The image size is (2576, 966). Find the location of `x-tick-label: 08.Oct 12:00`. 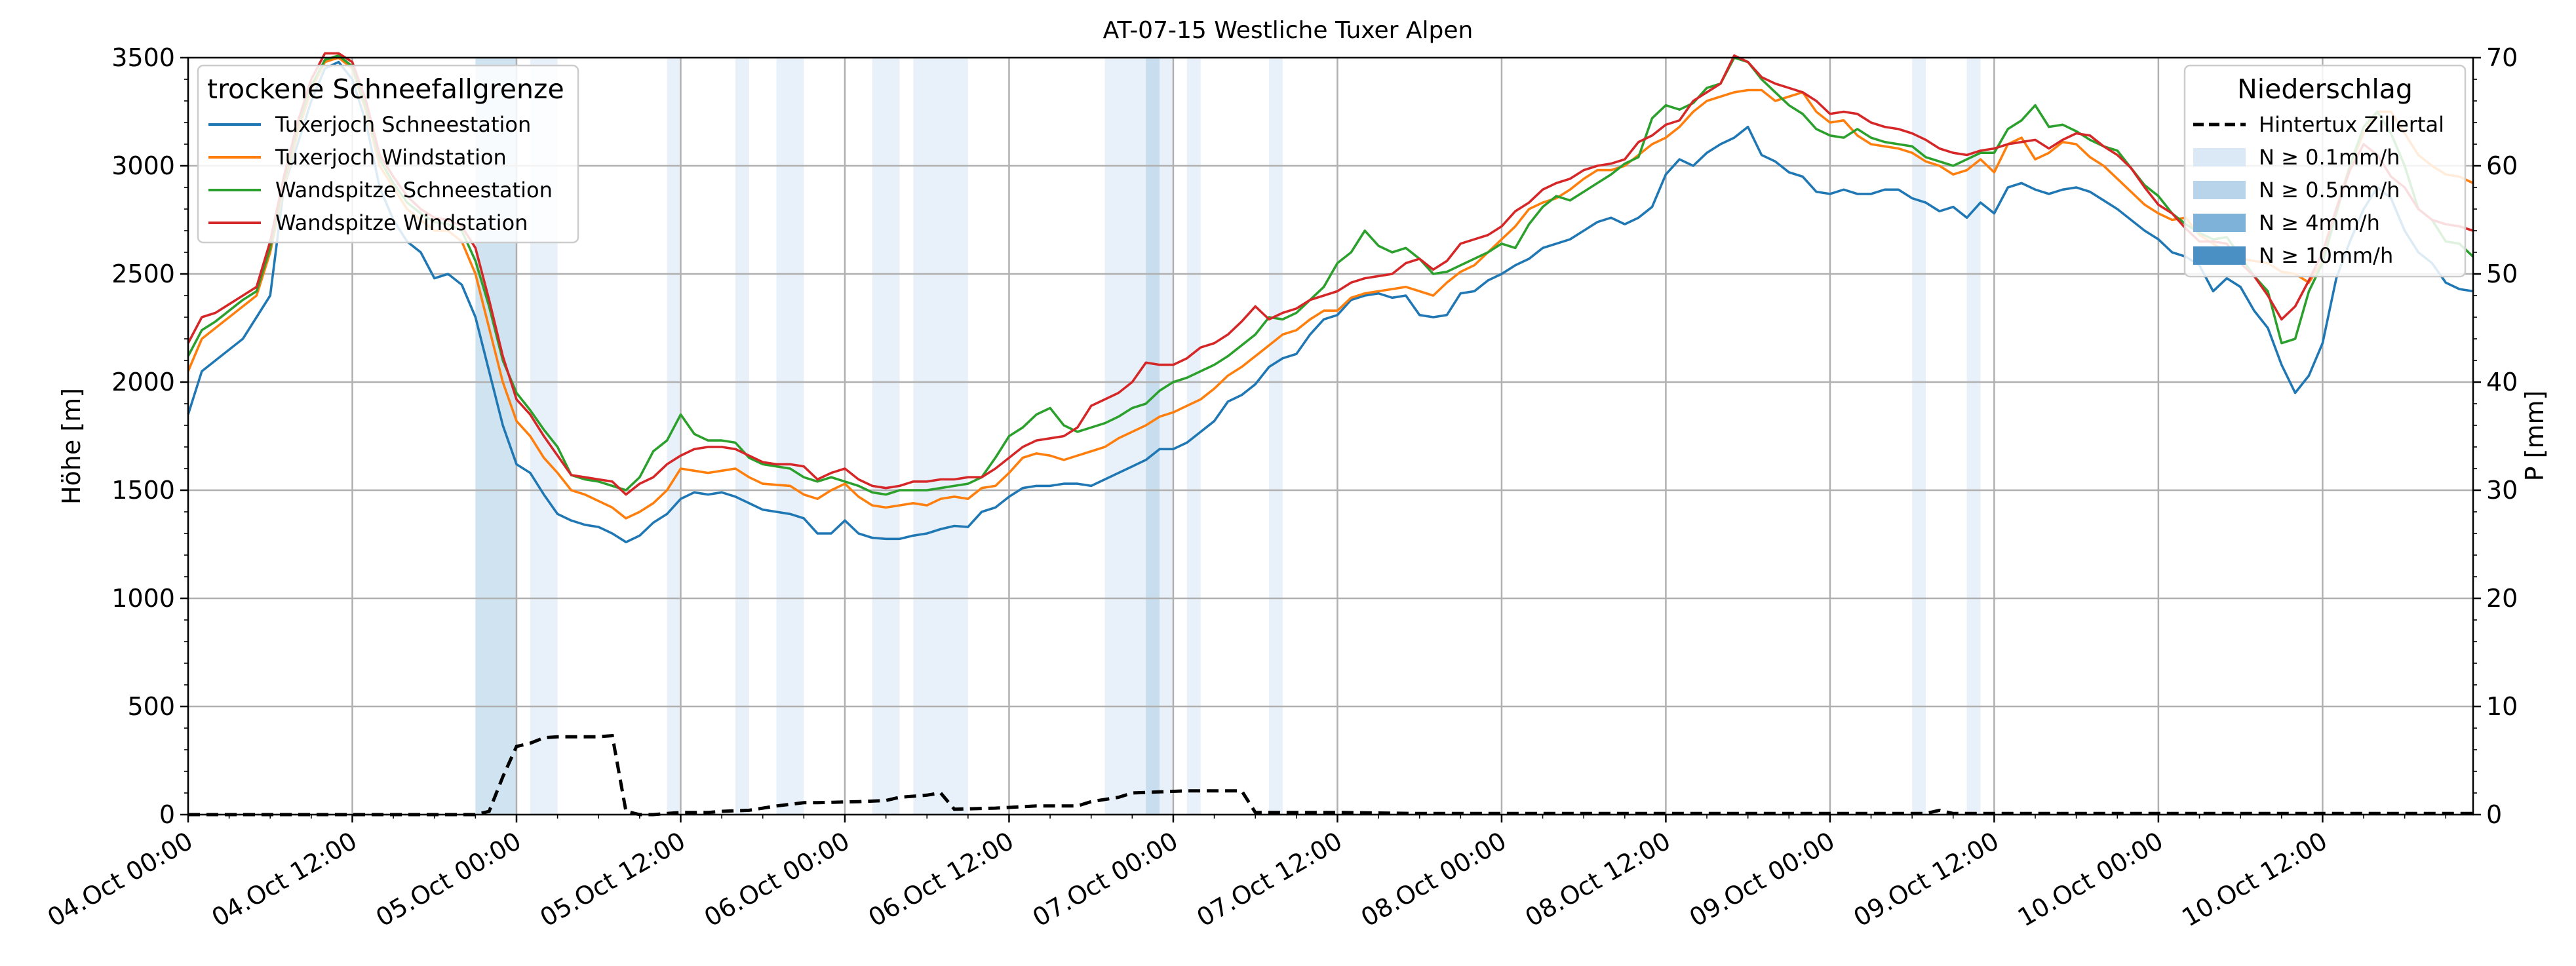

x-tick-label: 08.Oct 12:00 is located at coordinates (1597, 879).